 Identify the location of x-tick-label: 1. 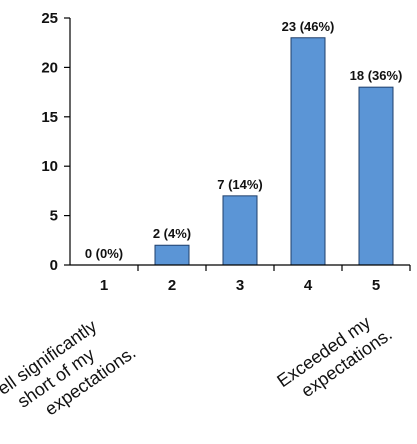
(104, 285).